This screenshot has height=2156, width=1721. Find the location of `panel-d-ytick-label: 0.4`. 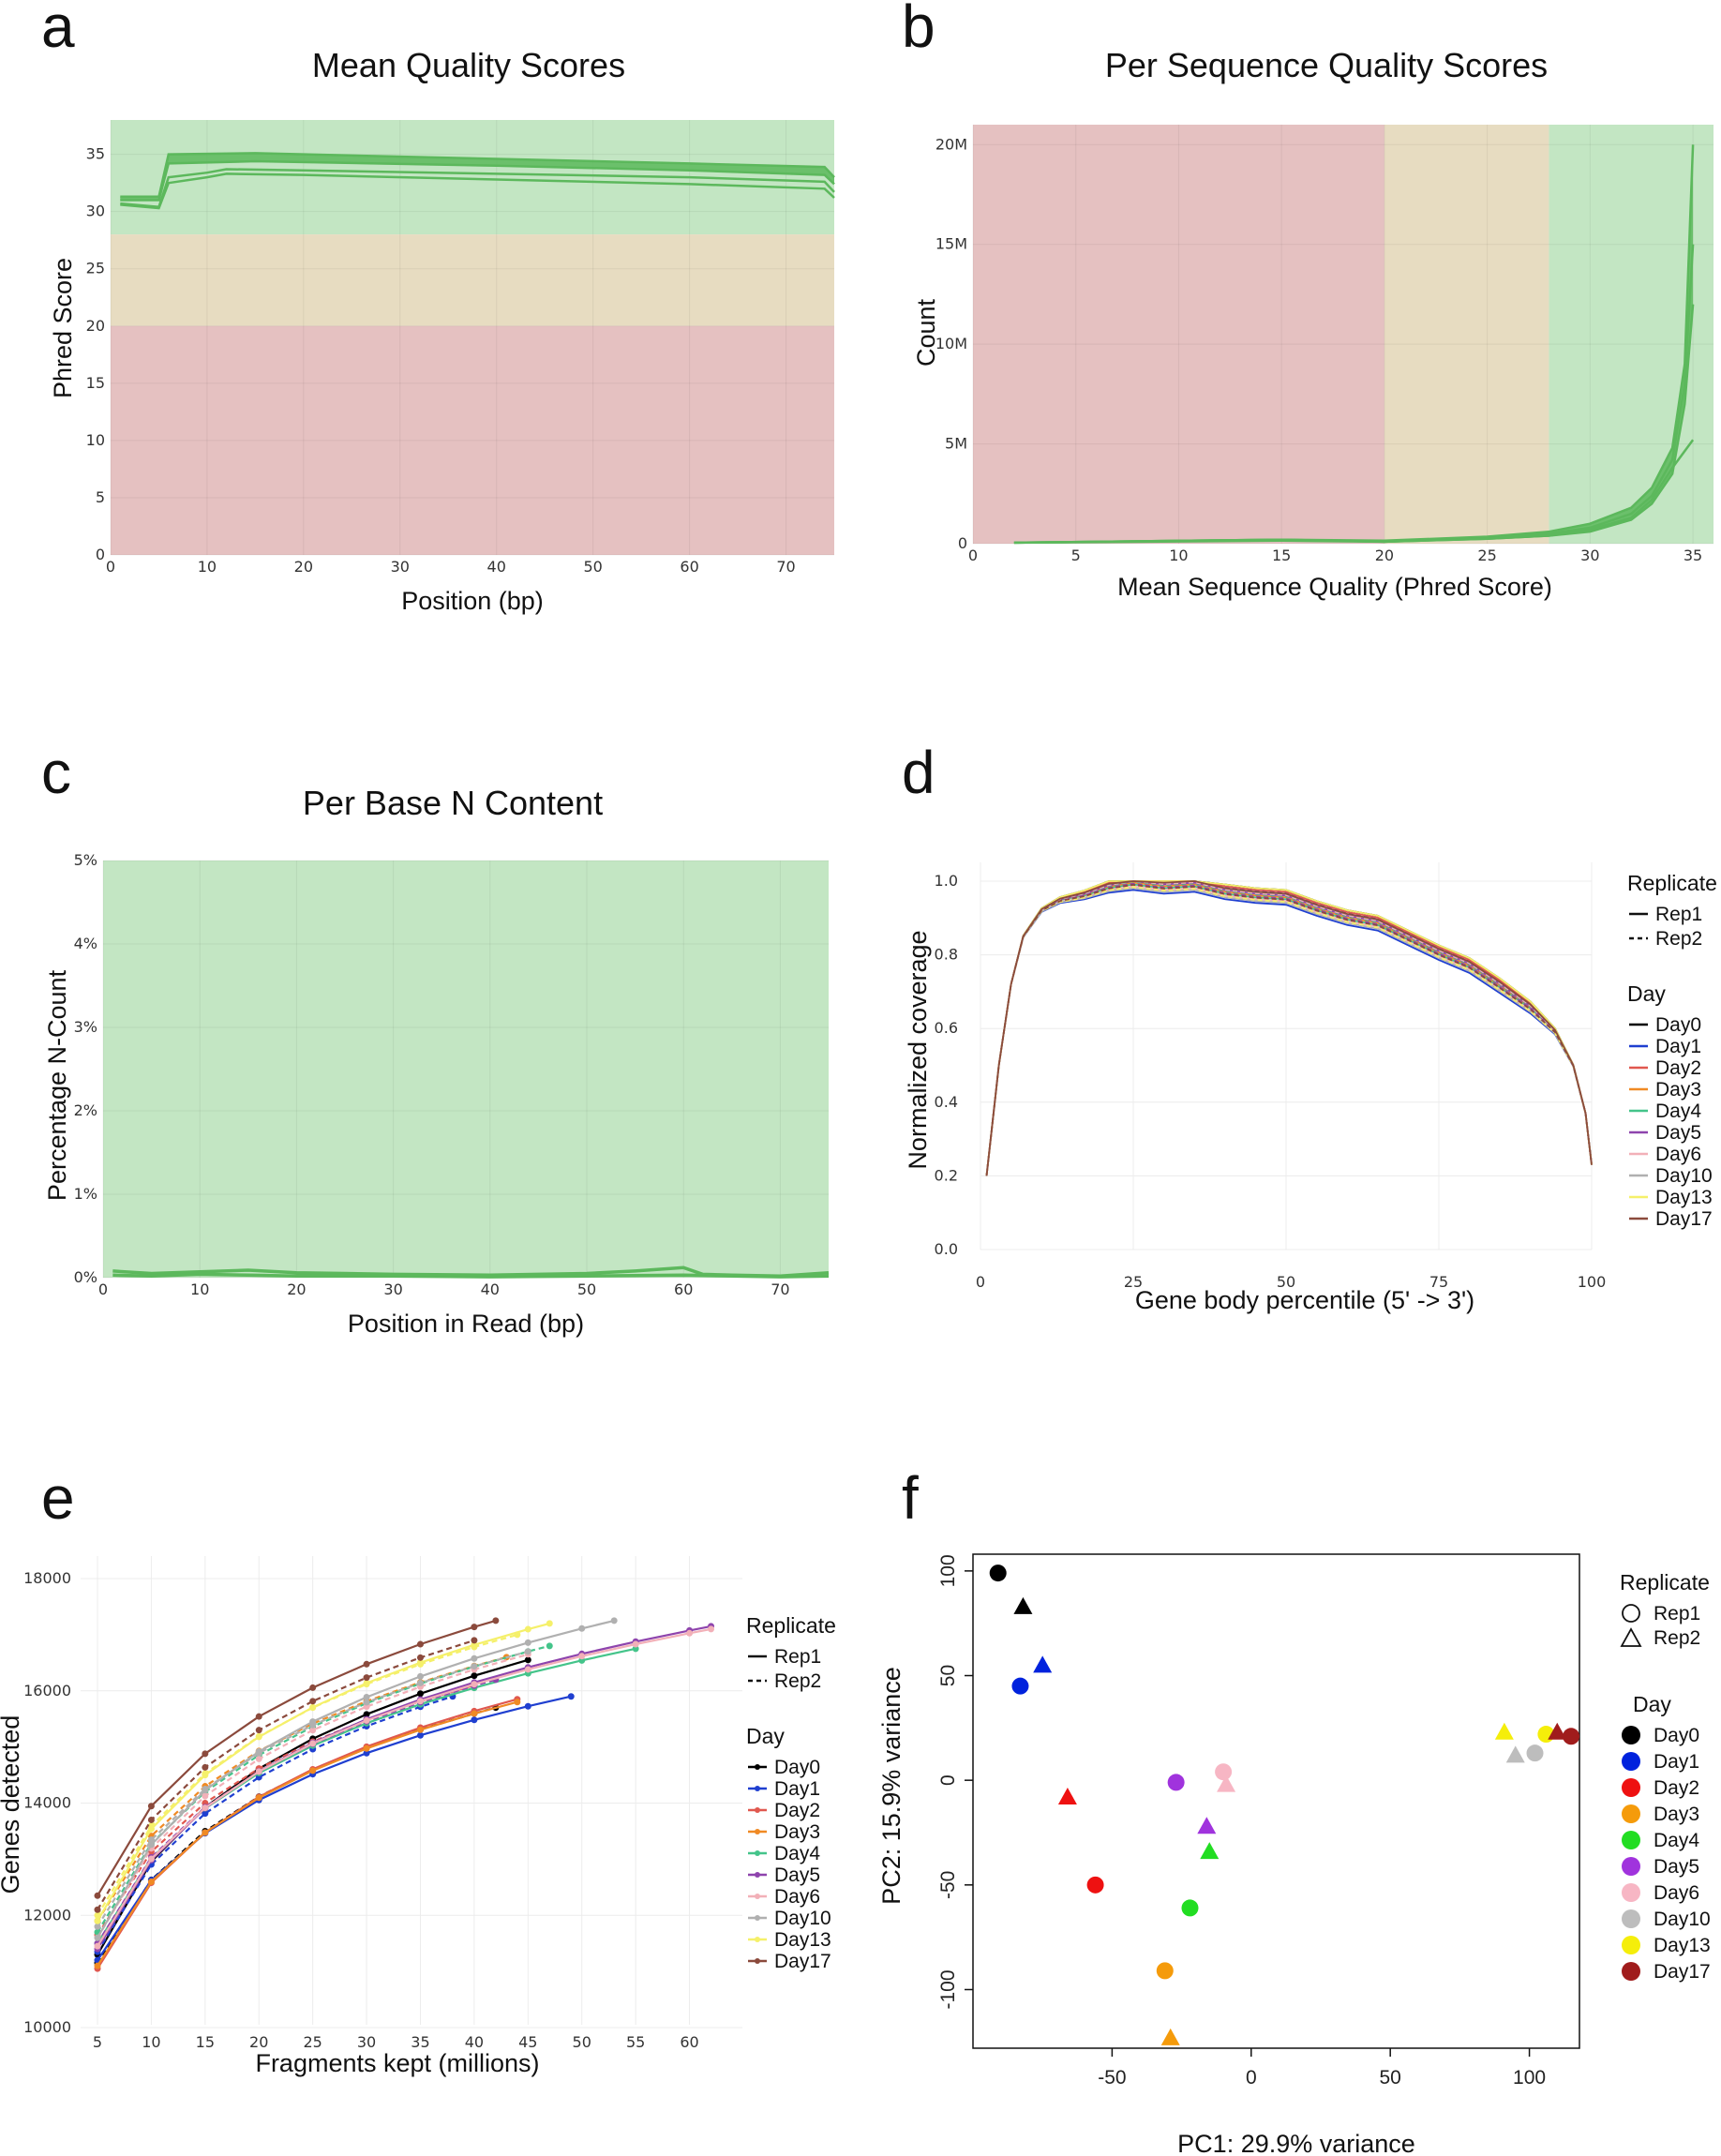

panel-d-ytick-label: 0.4 is located at coordinates (946, 1102).